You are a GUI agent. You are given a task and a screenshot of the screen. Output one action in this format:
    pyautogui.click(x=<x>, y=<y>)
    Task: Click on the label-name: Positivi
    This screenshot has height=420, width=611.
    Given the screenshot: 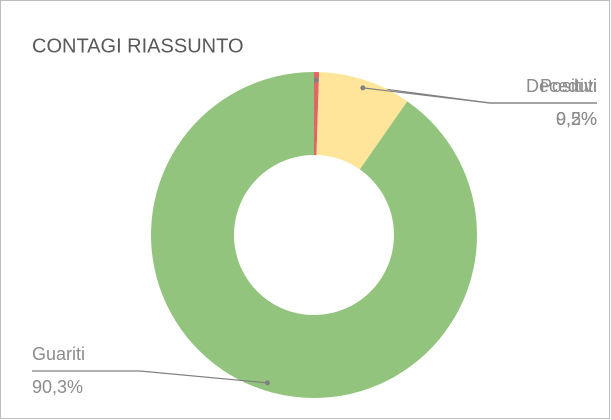 What is the action you would take?
    pyautogui.click(x=568, y=86)
    